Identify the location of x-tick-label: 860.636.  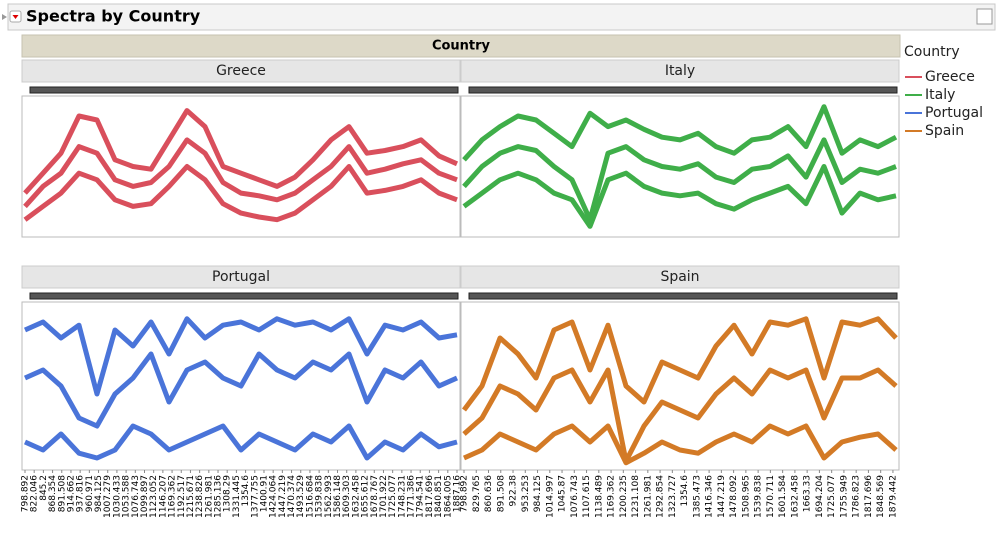
(489, 493).